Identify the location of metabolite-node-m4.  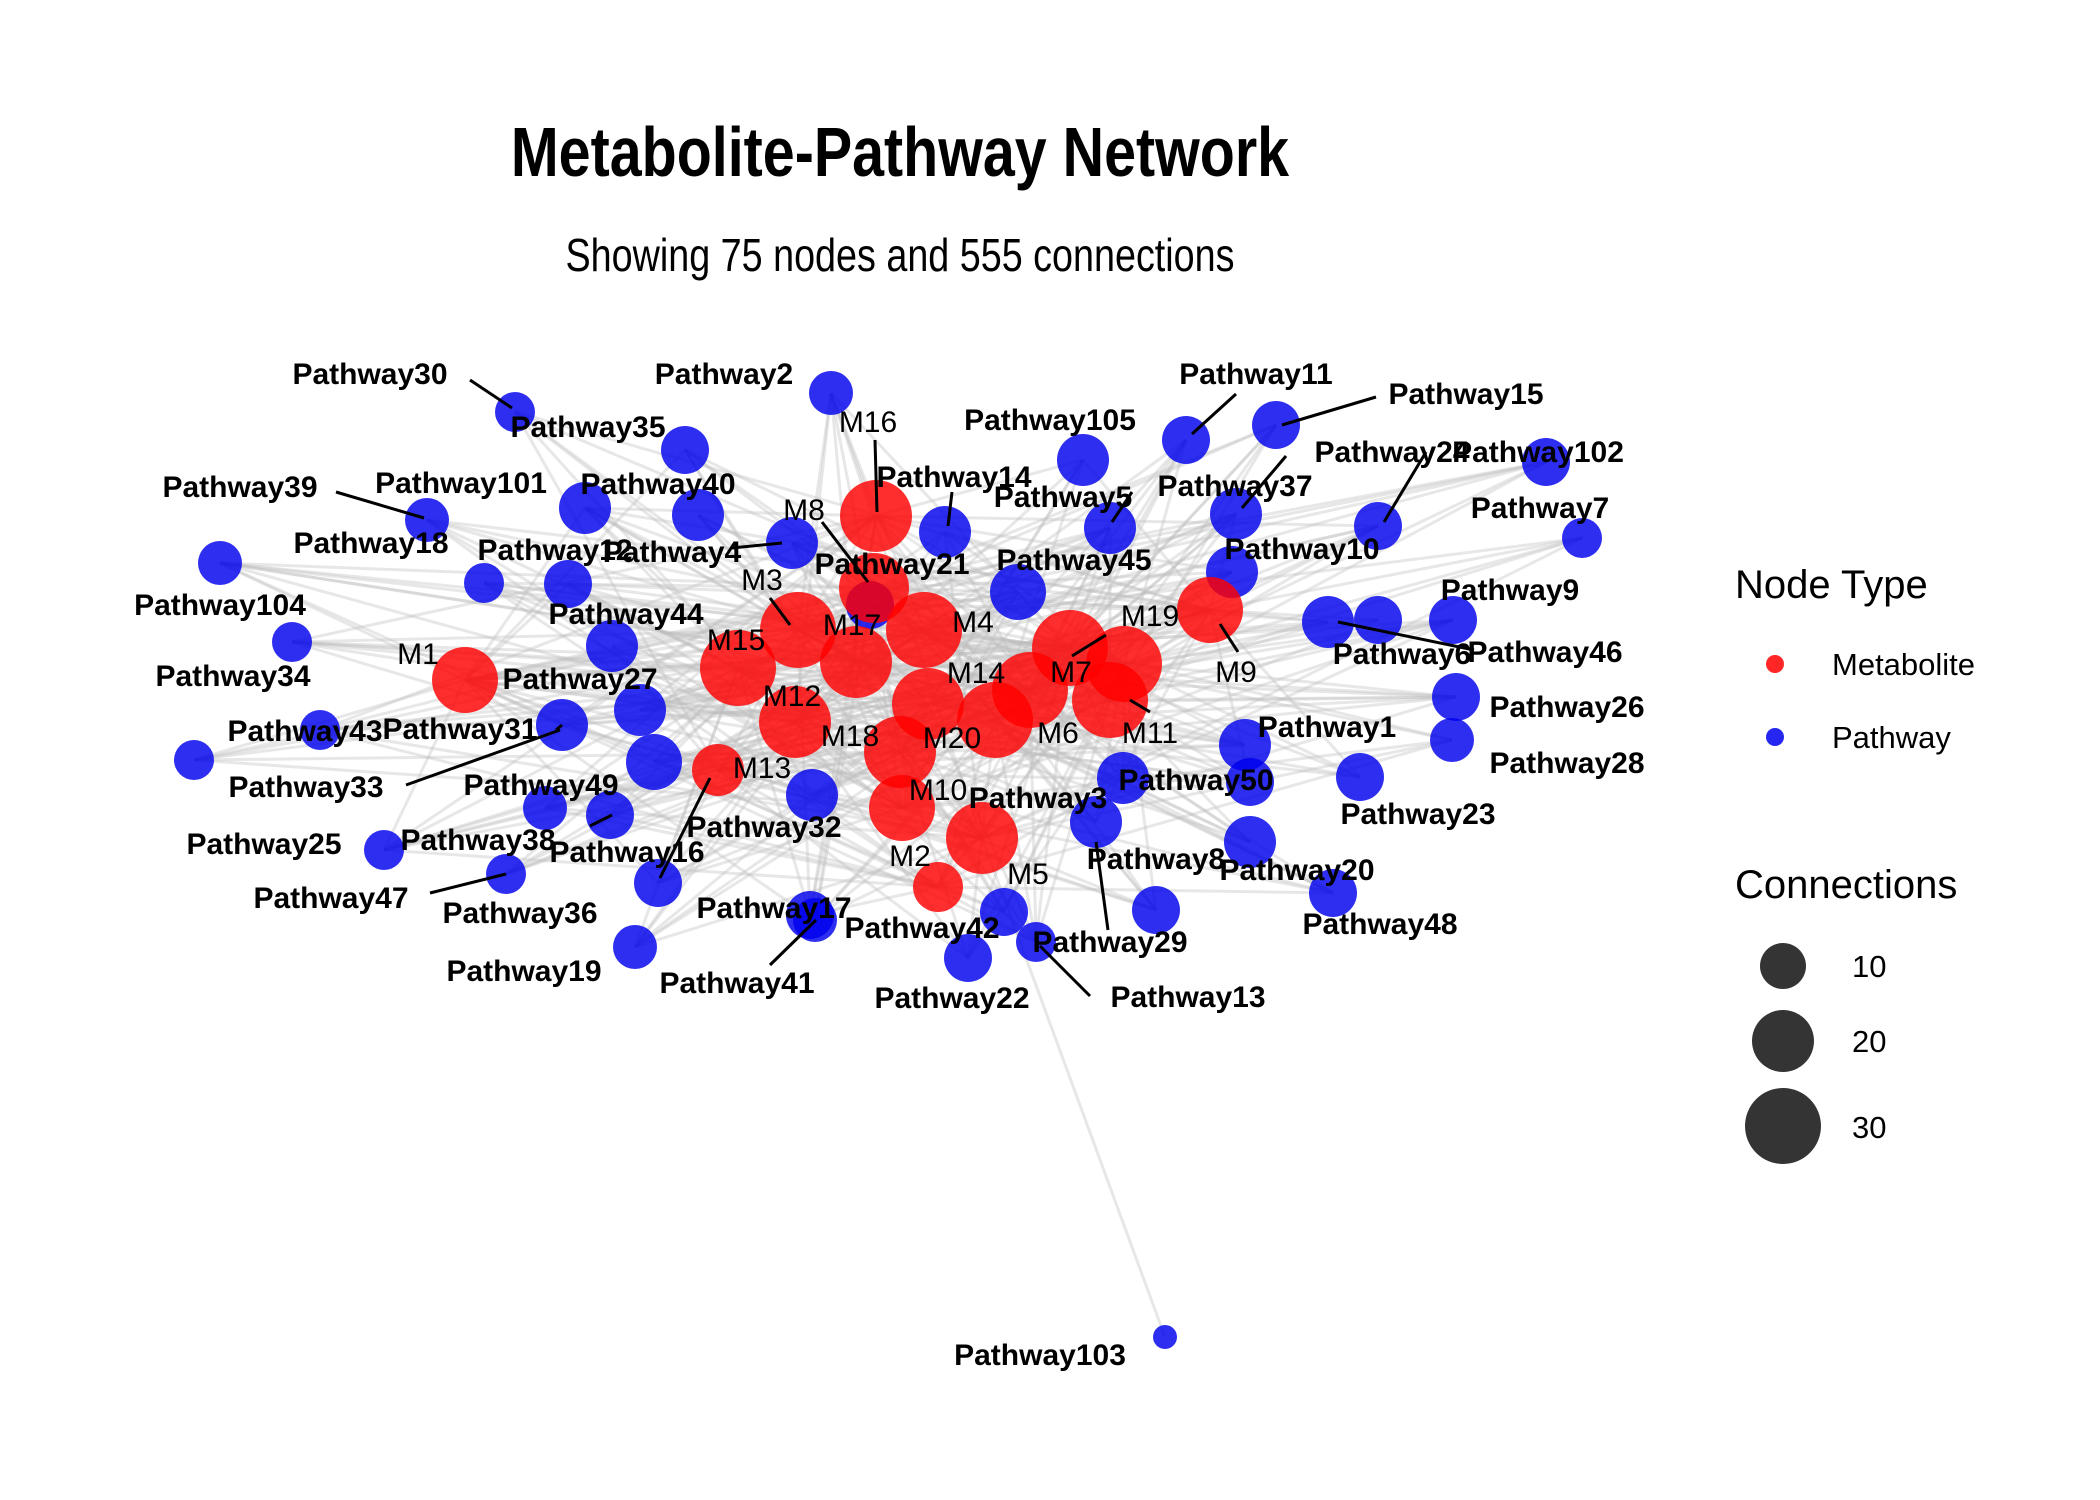
(924, 630).